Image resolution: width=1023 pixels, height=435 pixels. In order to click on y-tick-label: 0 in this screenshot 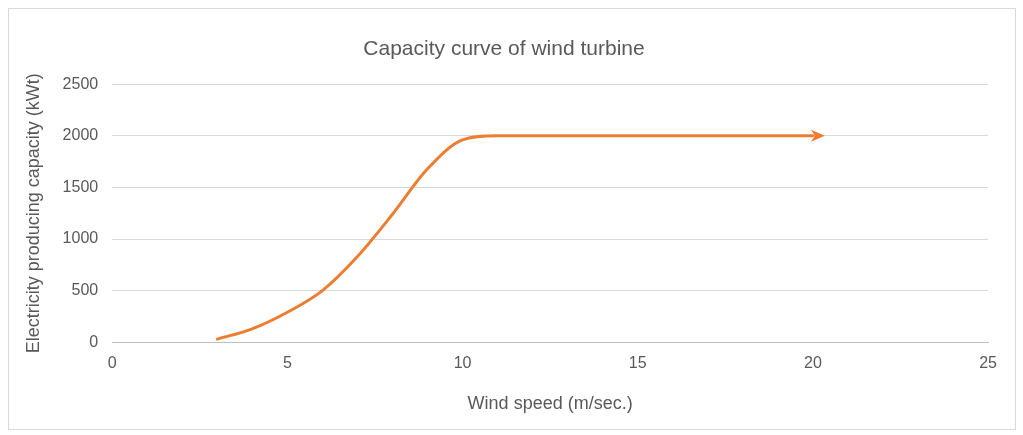, I will do `click(94, 341)`.